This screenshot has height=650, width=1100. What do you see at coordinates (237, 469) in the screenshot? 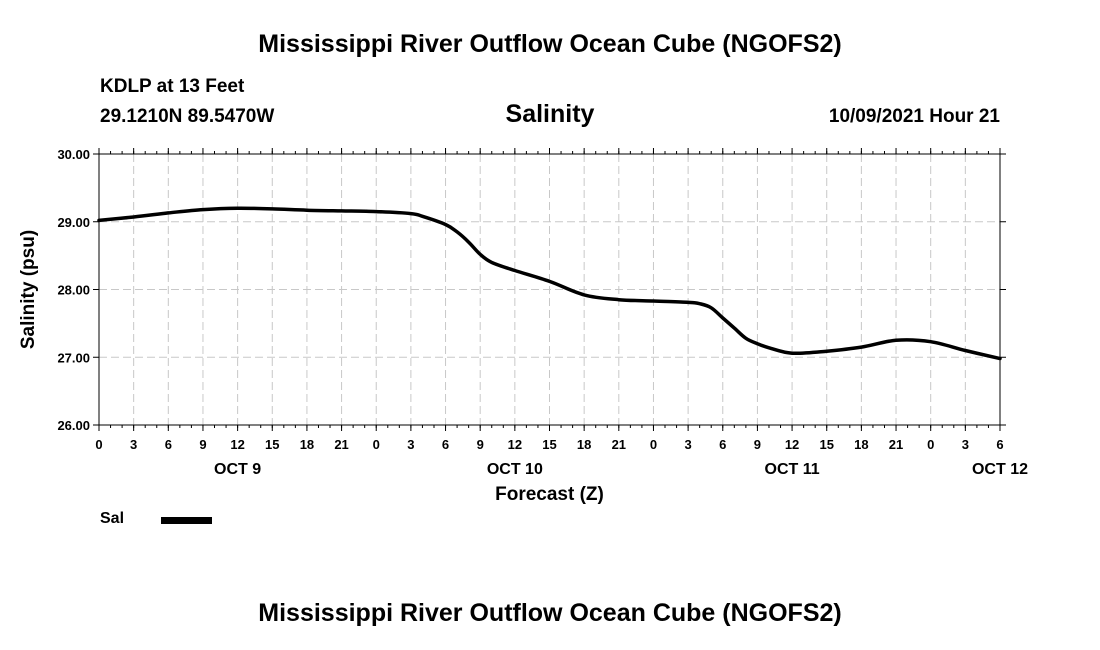
I see `day-label: OCT 9` at bounding box center [237, 469].